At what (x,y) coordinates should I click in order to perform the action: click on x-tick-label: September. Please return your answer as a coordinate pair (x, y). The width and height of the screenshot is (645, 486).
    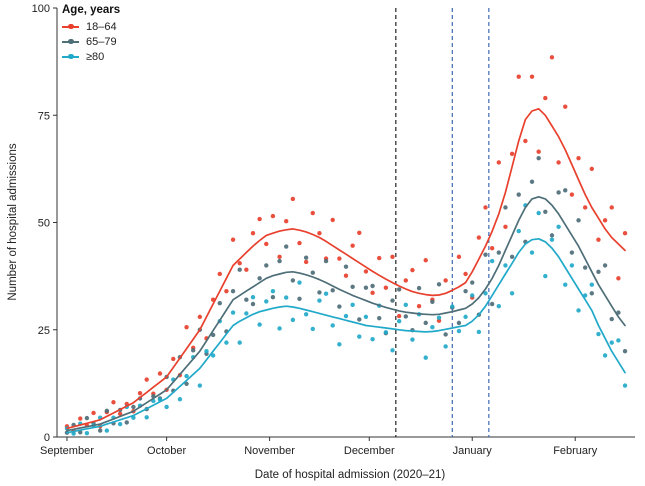
    Looking at the image, I should click on (67, 451).